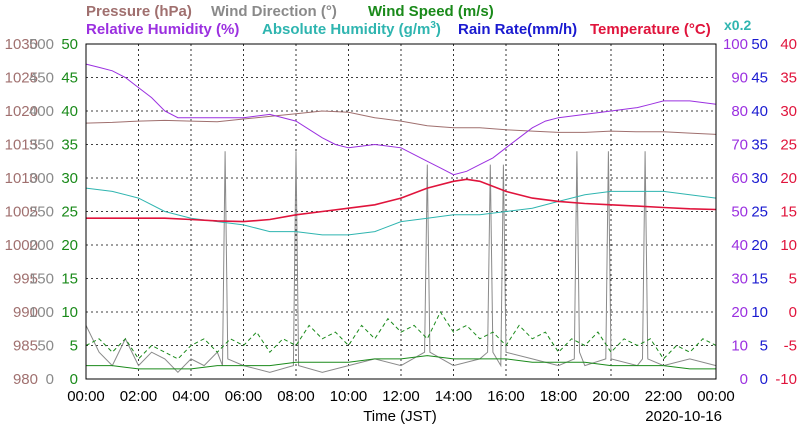 The width and height of the screenshot is (800, 434). What do you see at coordinates (759, 245) in the screenshot?
I see `y-tick-label-rain-rate: 20` at bounding box center [759, 245].